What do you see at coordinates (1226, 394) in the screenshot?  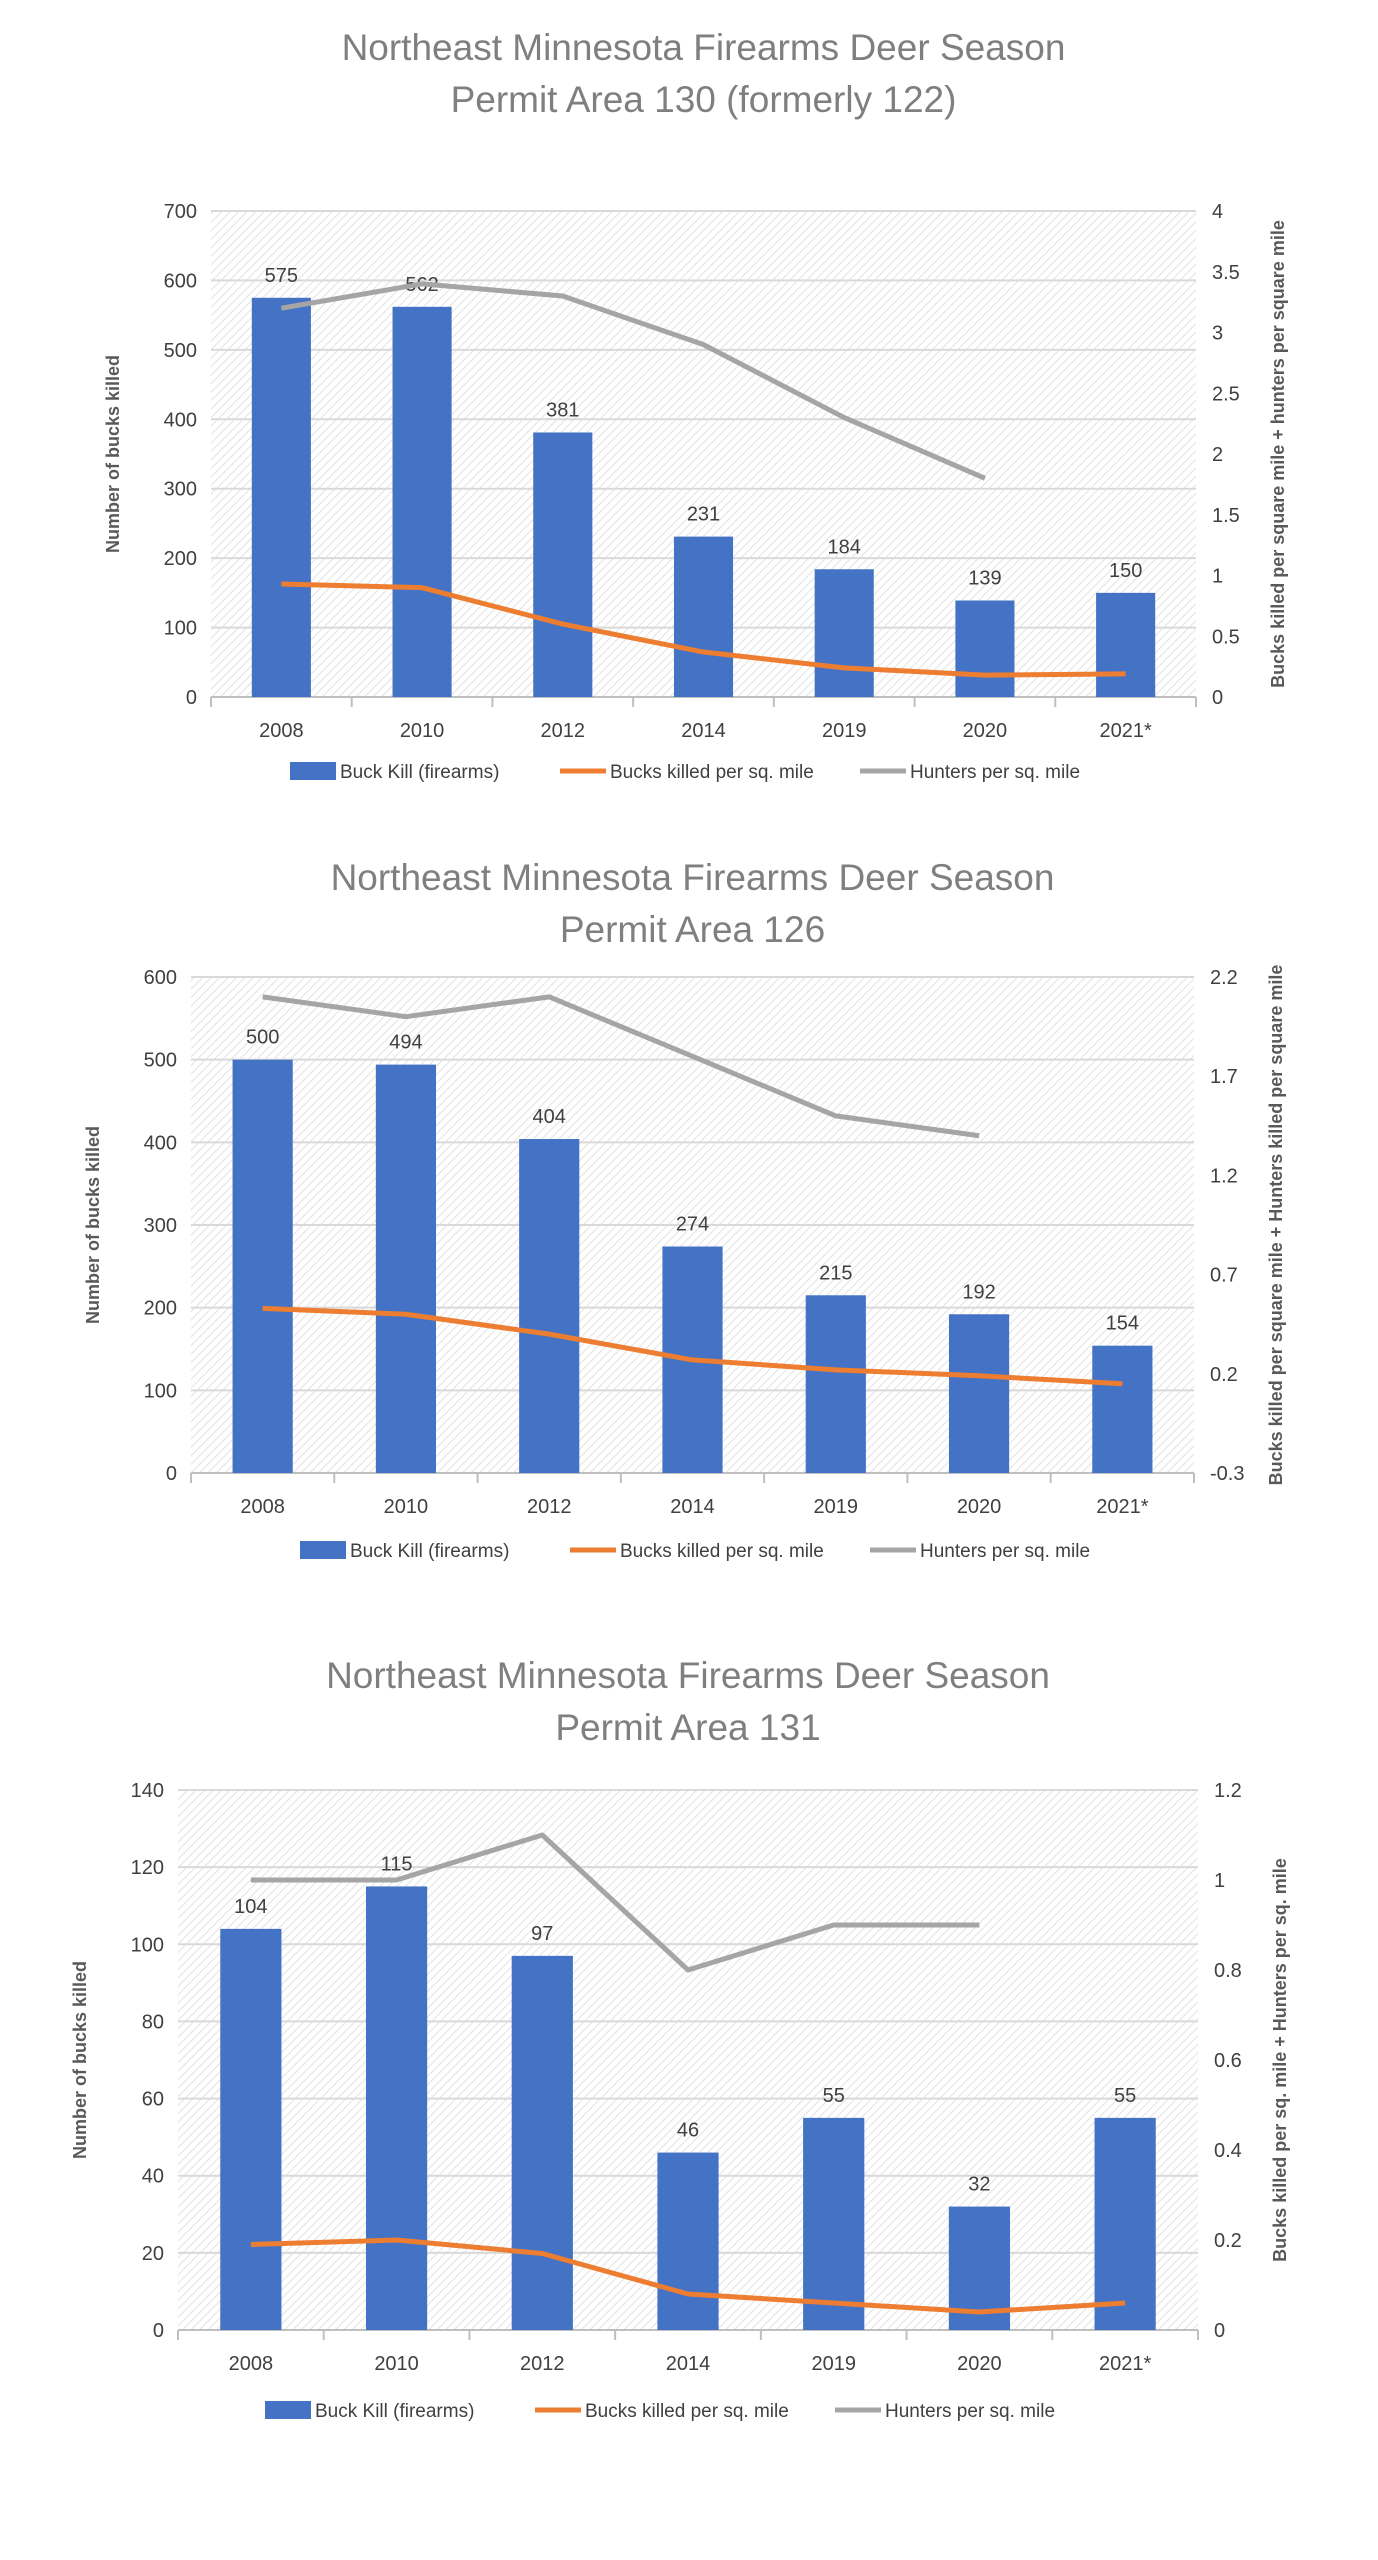 I see `y2-tick-label: 2.5` at bounding box center [1226, 394].